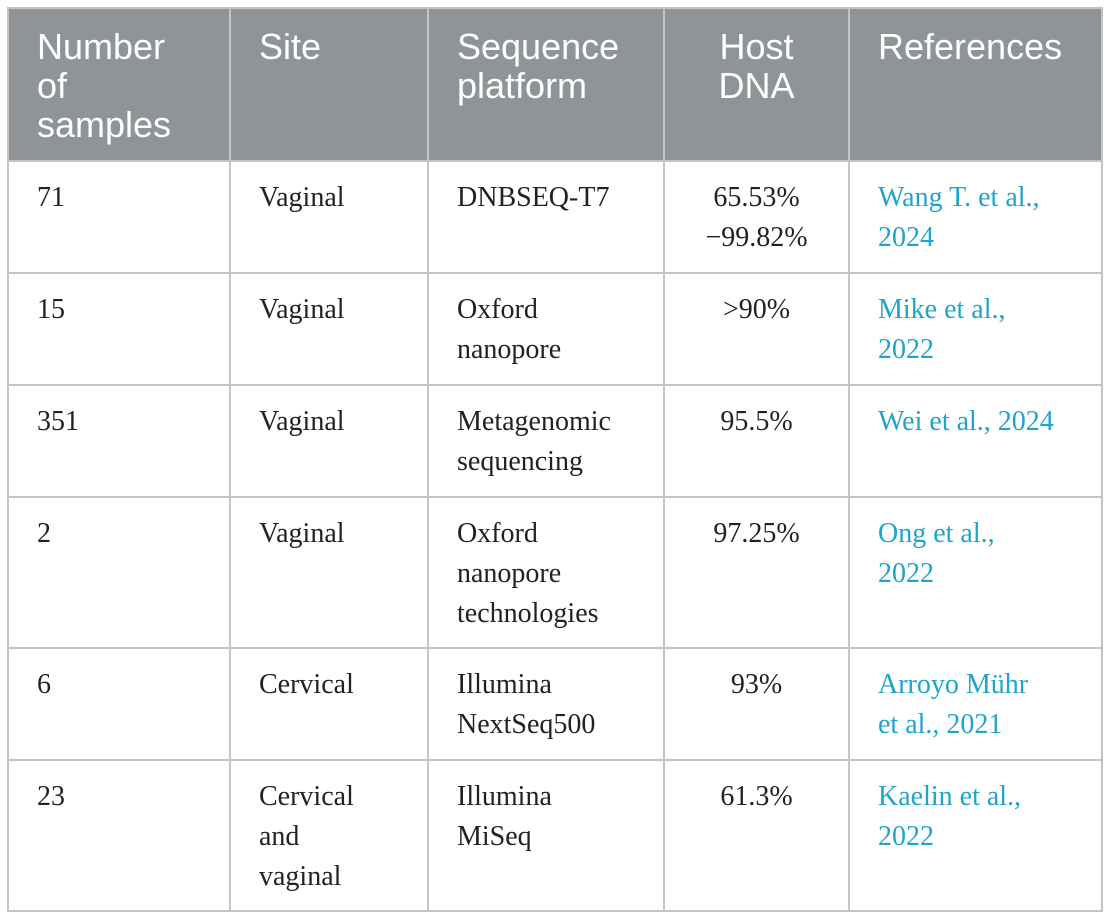 The width and height of the screenshot is (1108, 920). I want to click on reference-link: Wang T. et al., 2024, so click(975, 217).